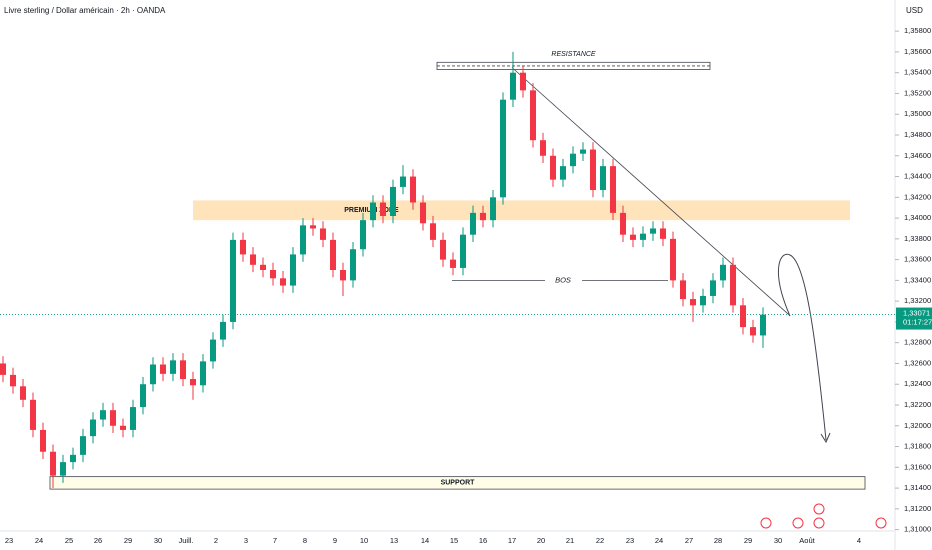  What do you see at coordinates (917, 322) in the screenshot?
I see `countdown: 01:17:27` at bounding box center [917, 322].